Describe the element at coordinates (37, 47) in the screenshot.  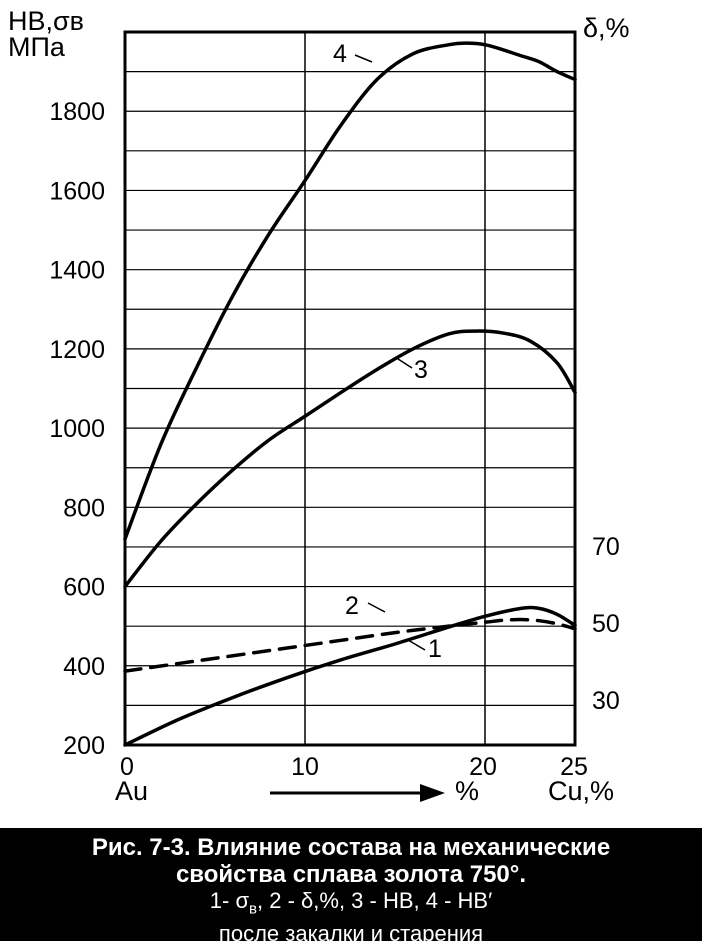
I see `left-axis-title-line2: МПа` at that location.